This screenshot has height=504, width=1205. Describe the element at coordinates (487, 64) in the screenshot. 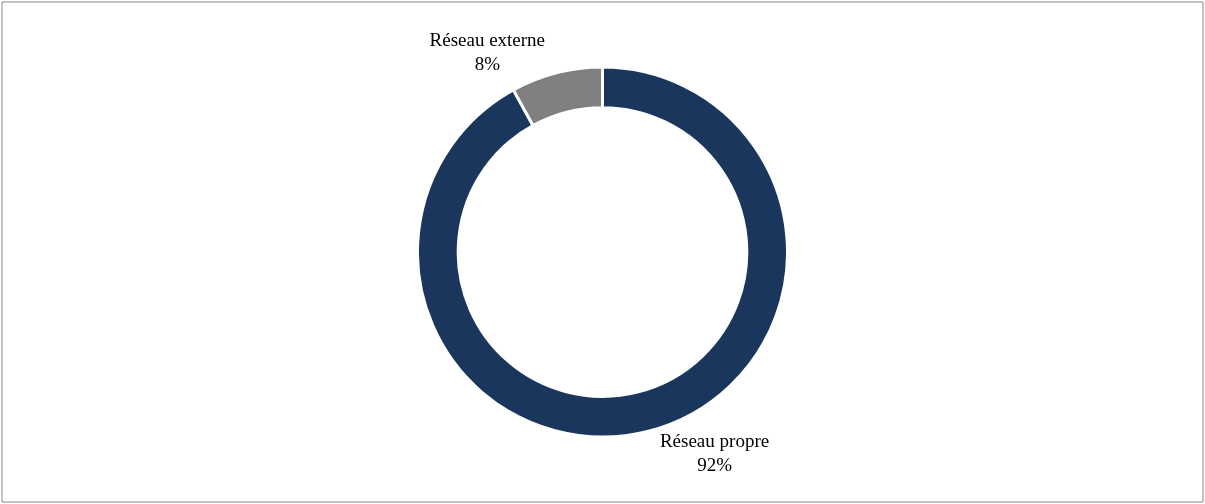

I see `data-label: 8%` at that location.